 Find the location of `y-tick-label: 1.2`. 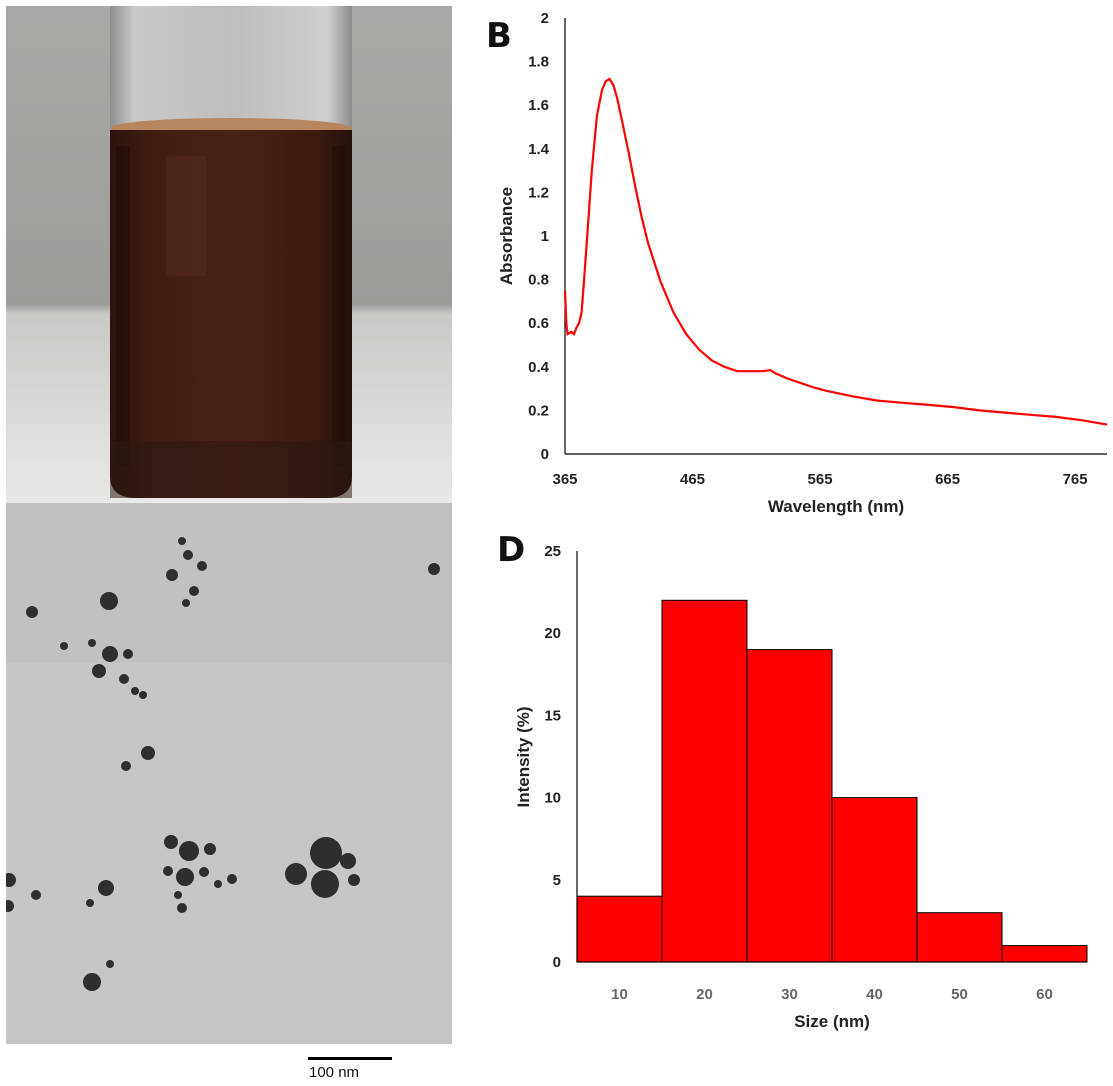

y-tick-label: 1.2 is located at coordinates (538, 192).